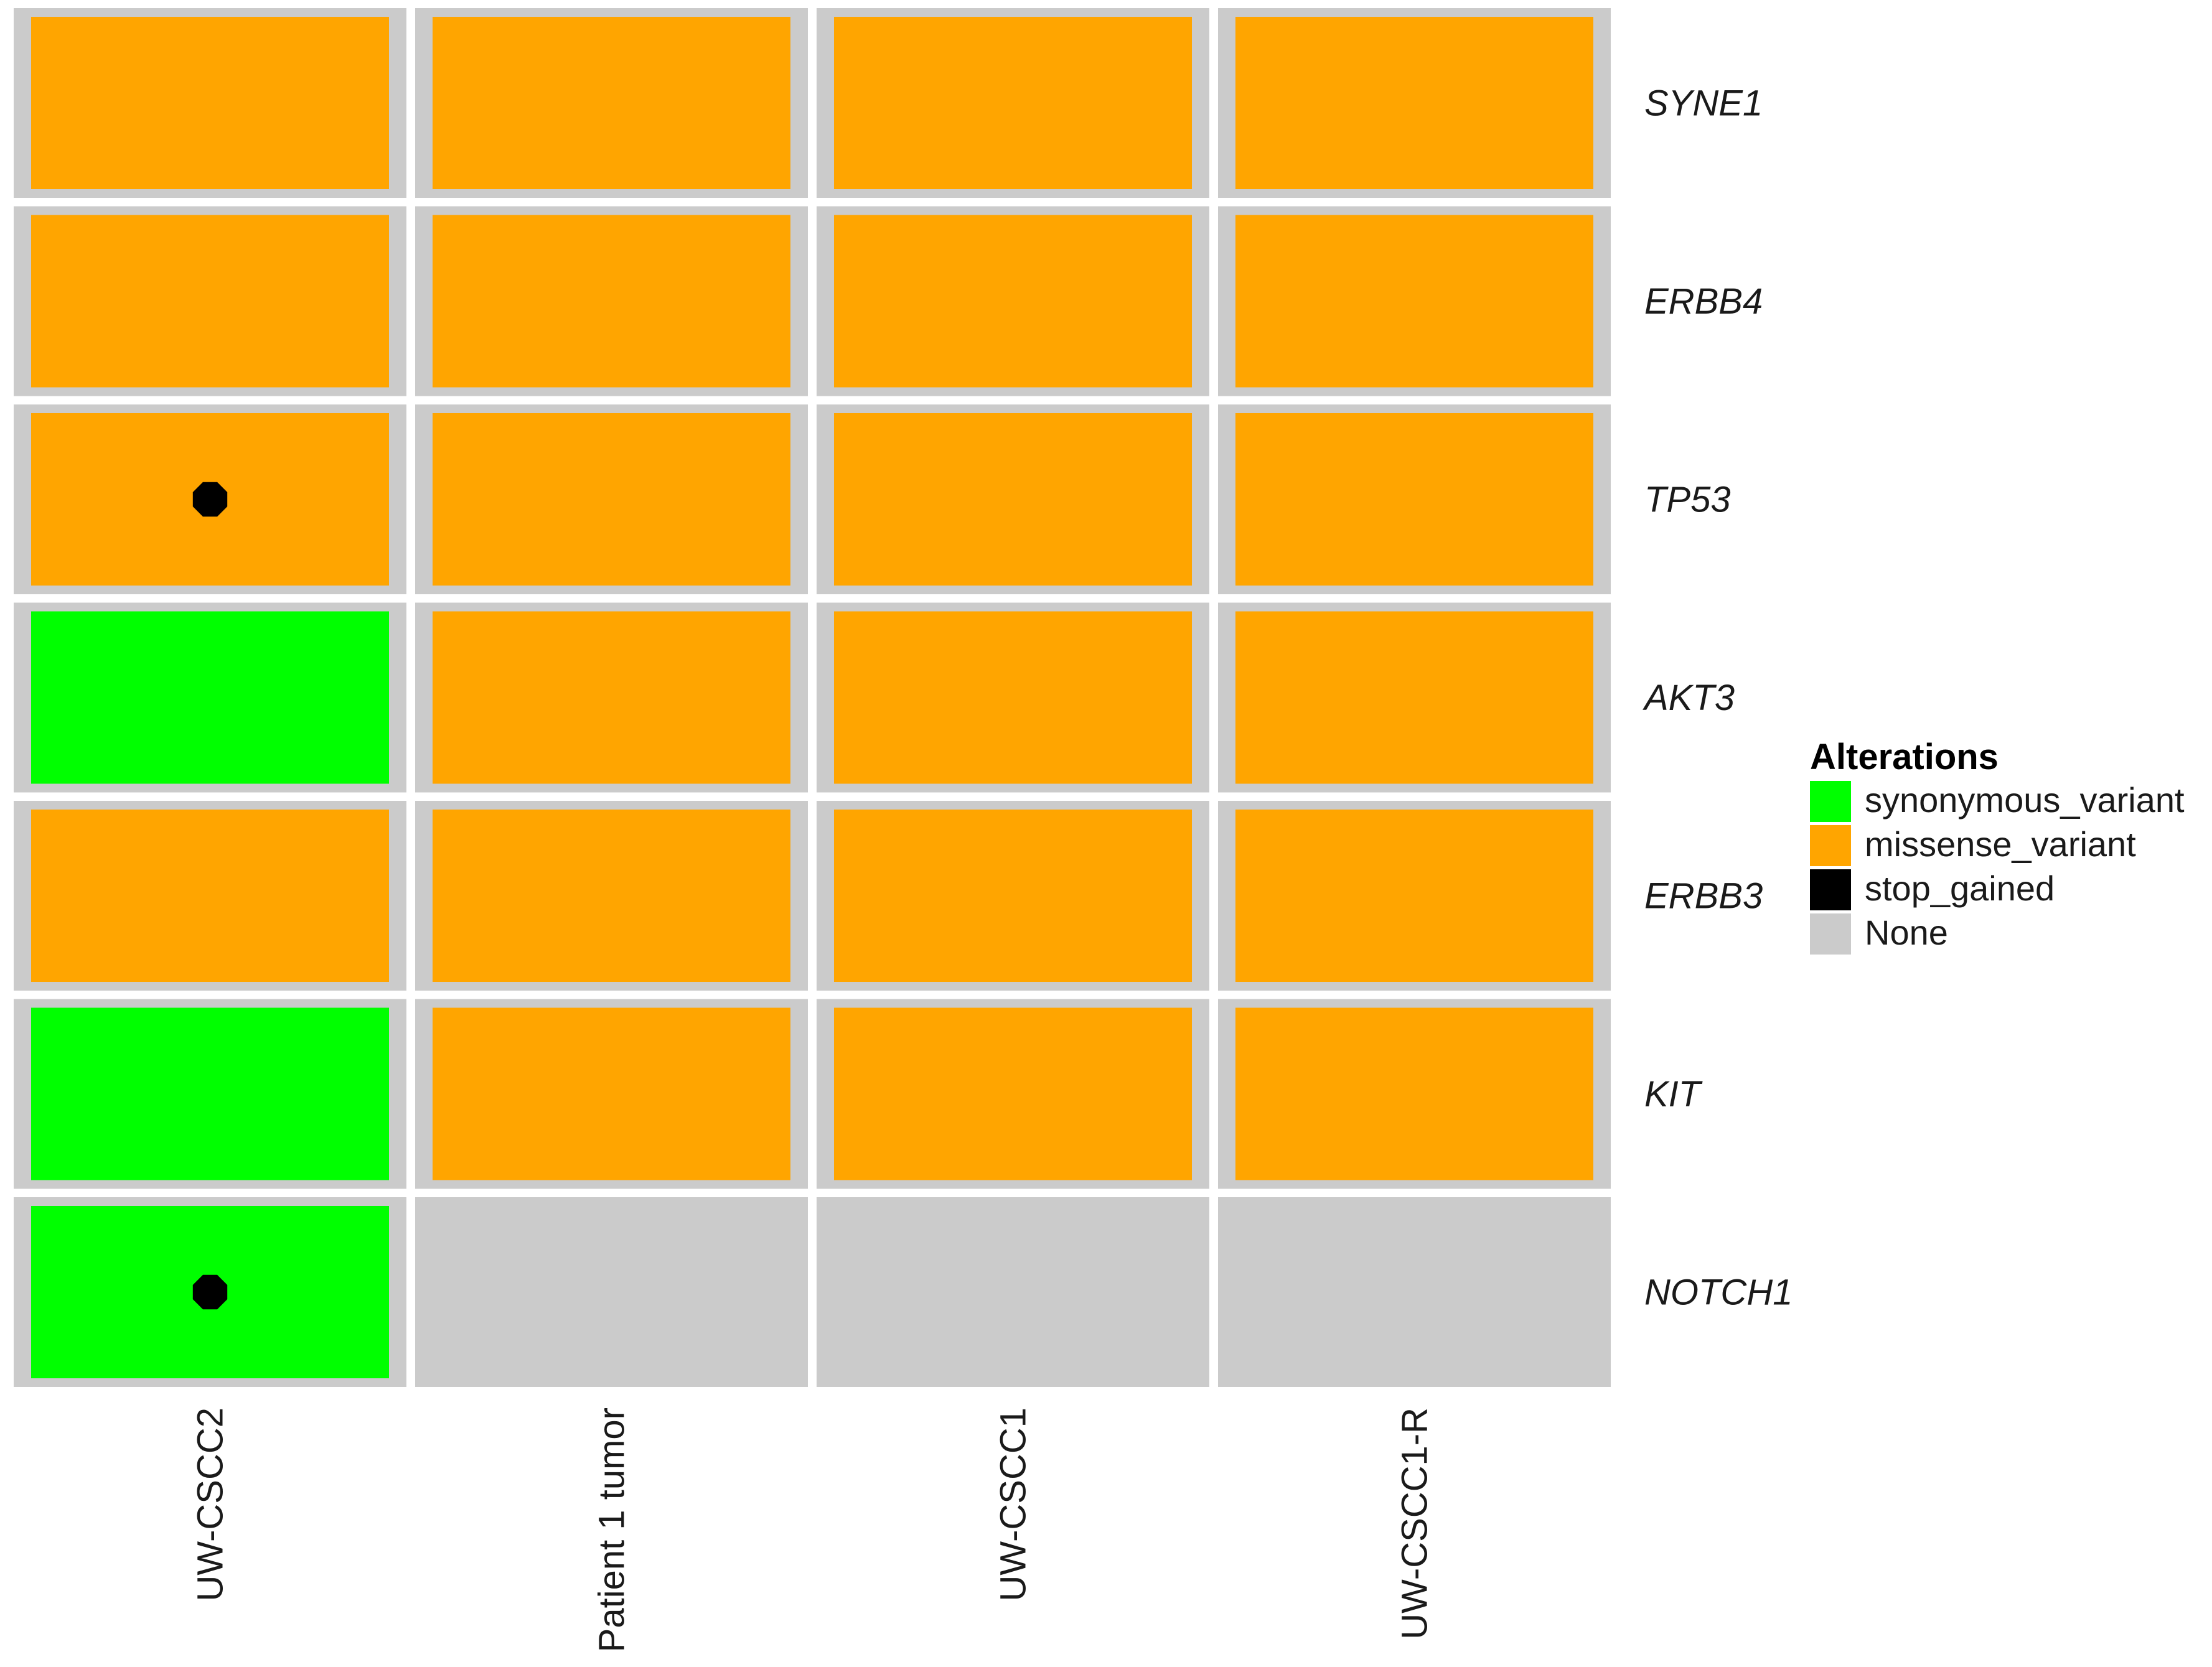 The height and width of the screenshot is (1667, 2212). What do you see at coordinates (210, 1292) in the screenshot?
I see `stop-gained-marker-notch1-uw-cscc2` at bounding box center [210, 1292].